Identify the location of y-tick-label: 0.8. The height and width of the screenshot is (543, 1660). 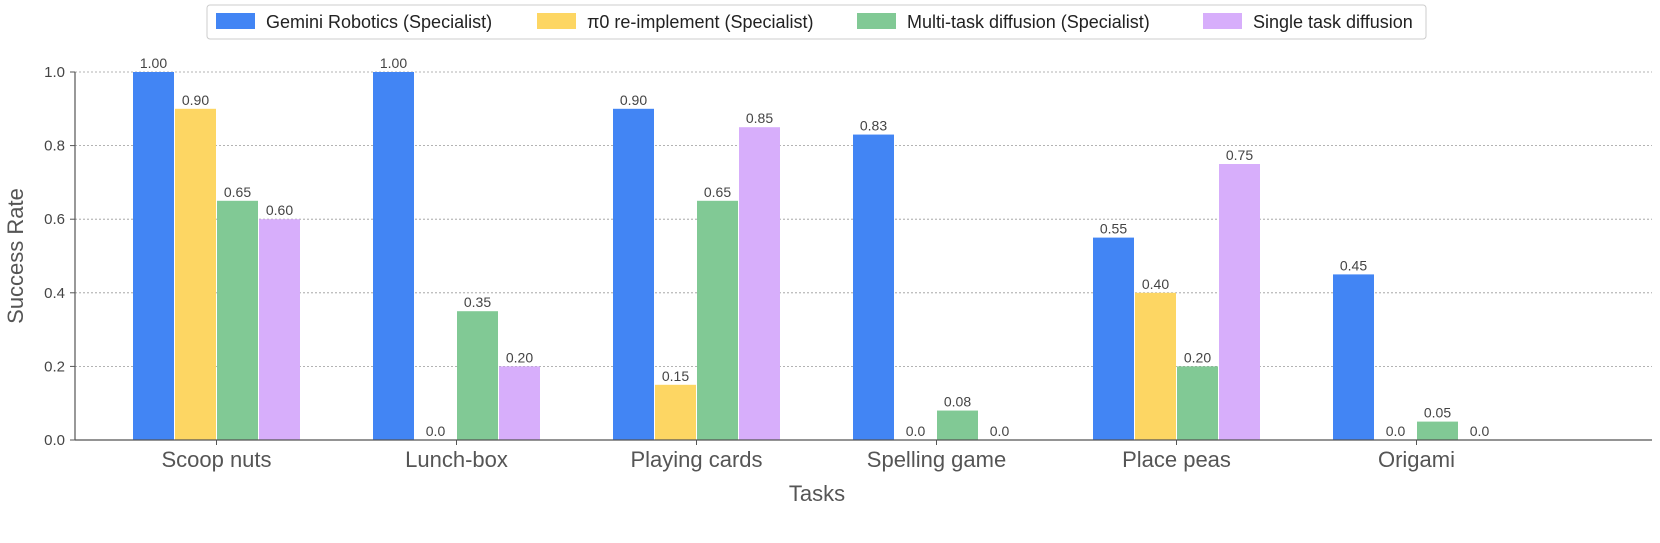
(54, 146).